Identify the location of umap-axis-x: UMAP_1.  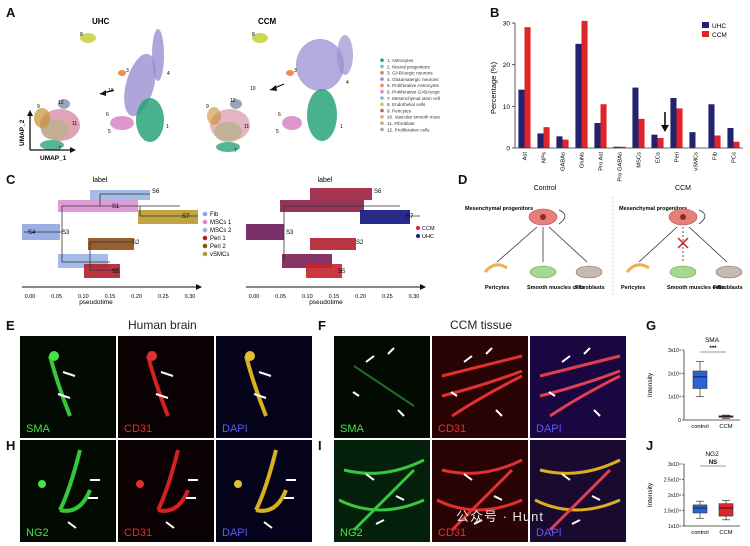
(53, 158).